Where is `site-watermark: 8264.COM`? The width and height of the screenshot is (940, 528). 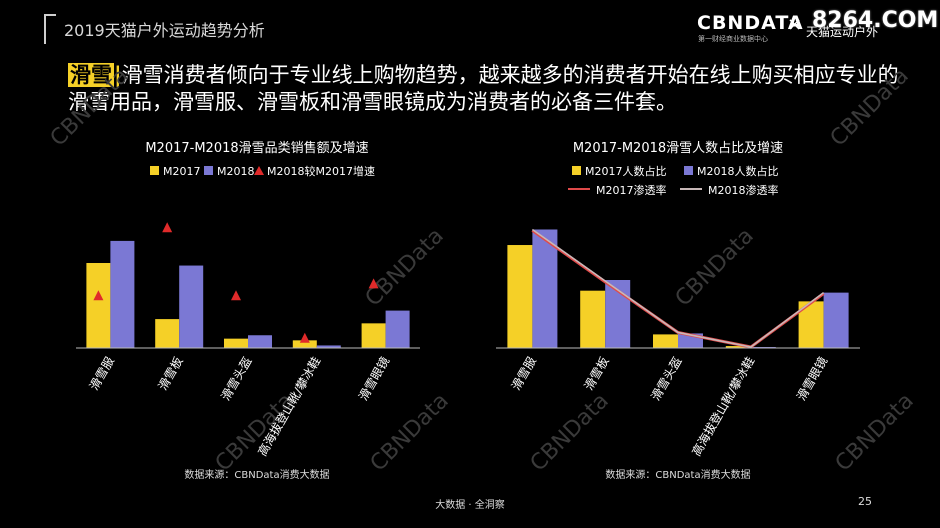 site-watermark: 8264.COM is located at coordinates (875, 20).